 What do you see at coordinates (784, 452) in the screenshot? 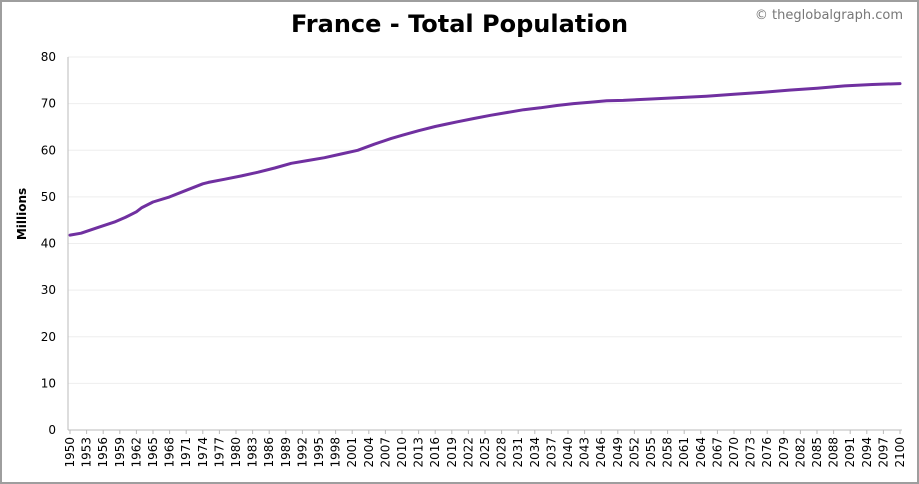
I see `x-tick-label: 2079` at bounding box center [784, 452].